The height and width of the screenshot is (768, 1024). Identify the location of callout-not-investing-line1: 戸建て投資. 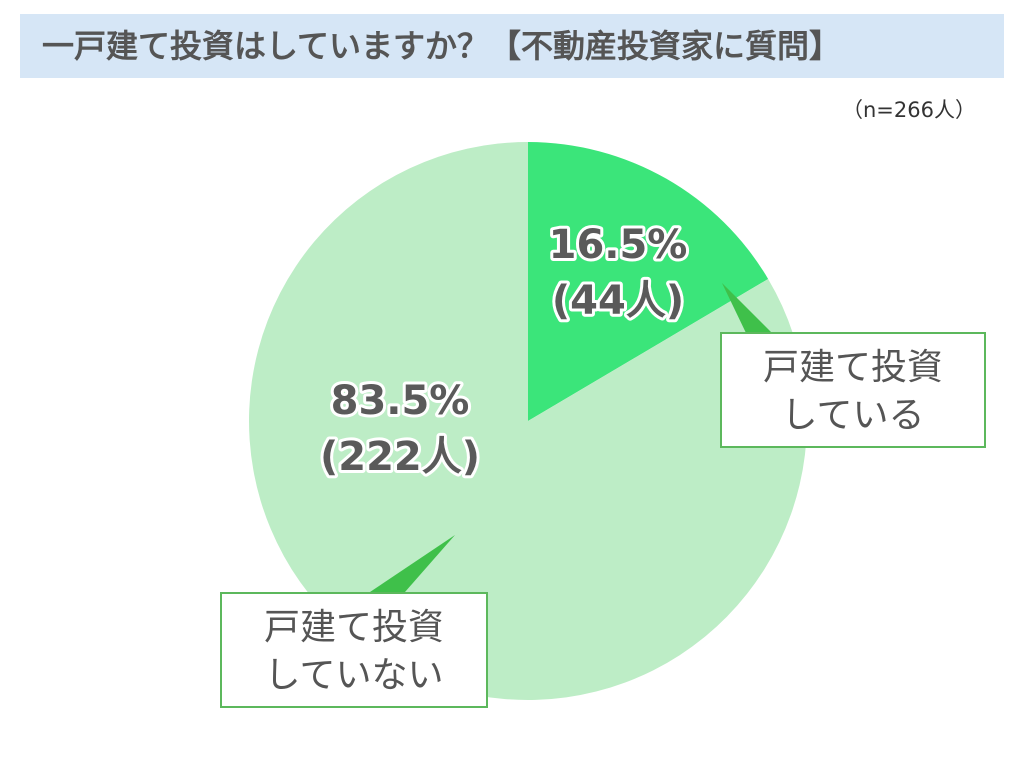
(353, 627).